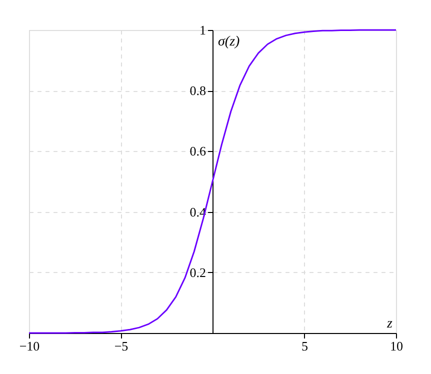 The image size is (431, 374). I want to click on y-tick-label: 1, so click(203, 30).